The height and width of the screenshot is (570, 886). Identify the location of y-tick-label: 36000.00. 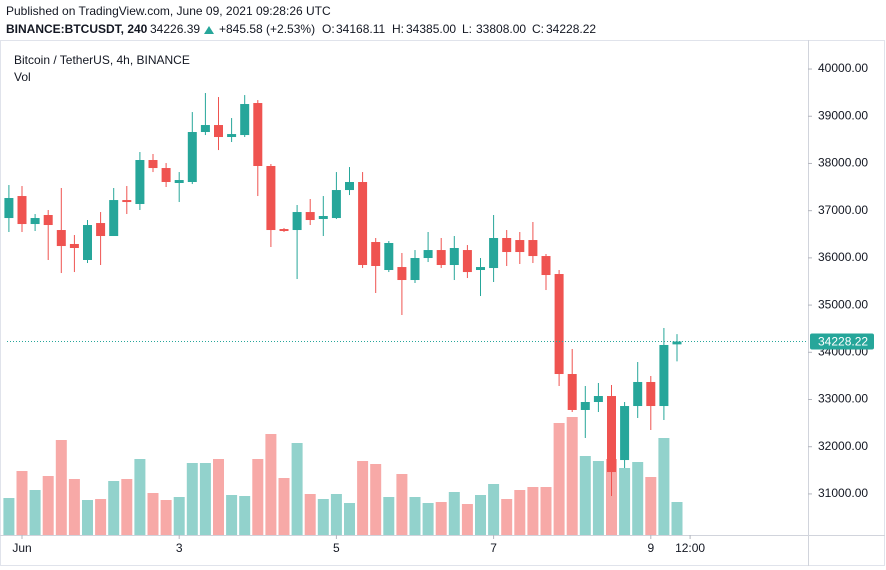
(843, 257).